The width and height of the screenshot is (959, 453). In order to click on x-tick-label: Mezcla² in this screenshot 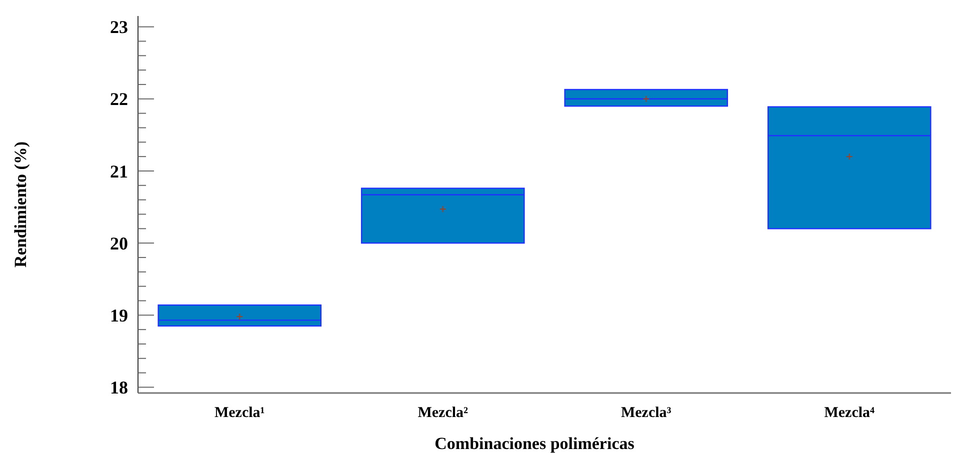, I will do `click(443, 413)`.